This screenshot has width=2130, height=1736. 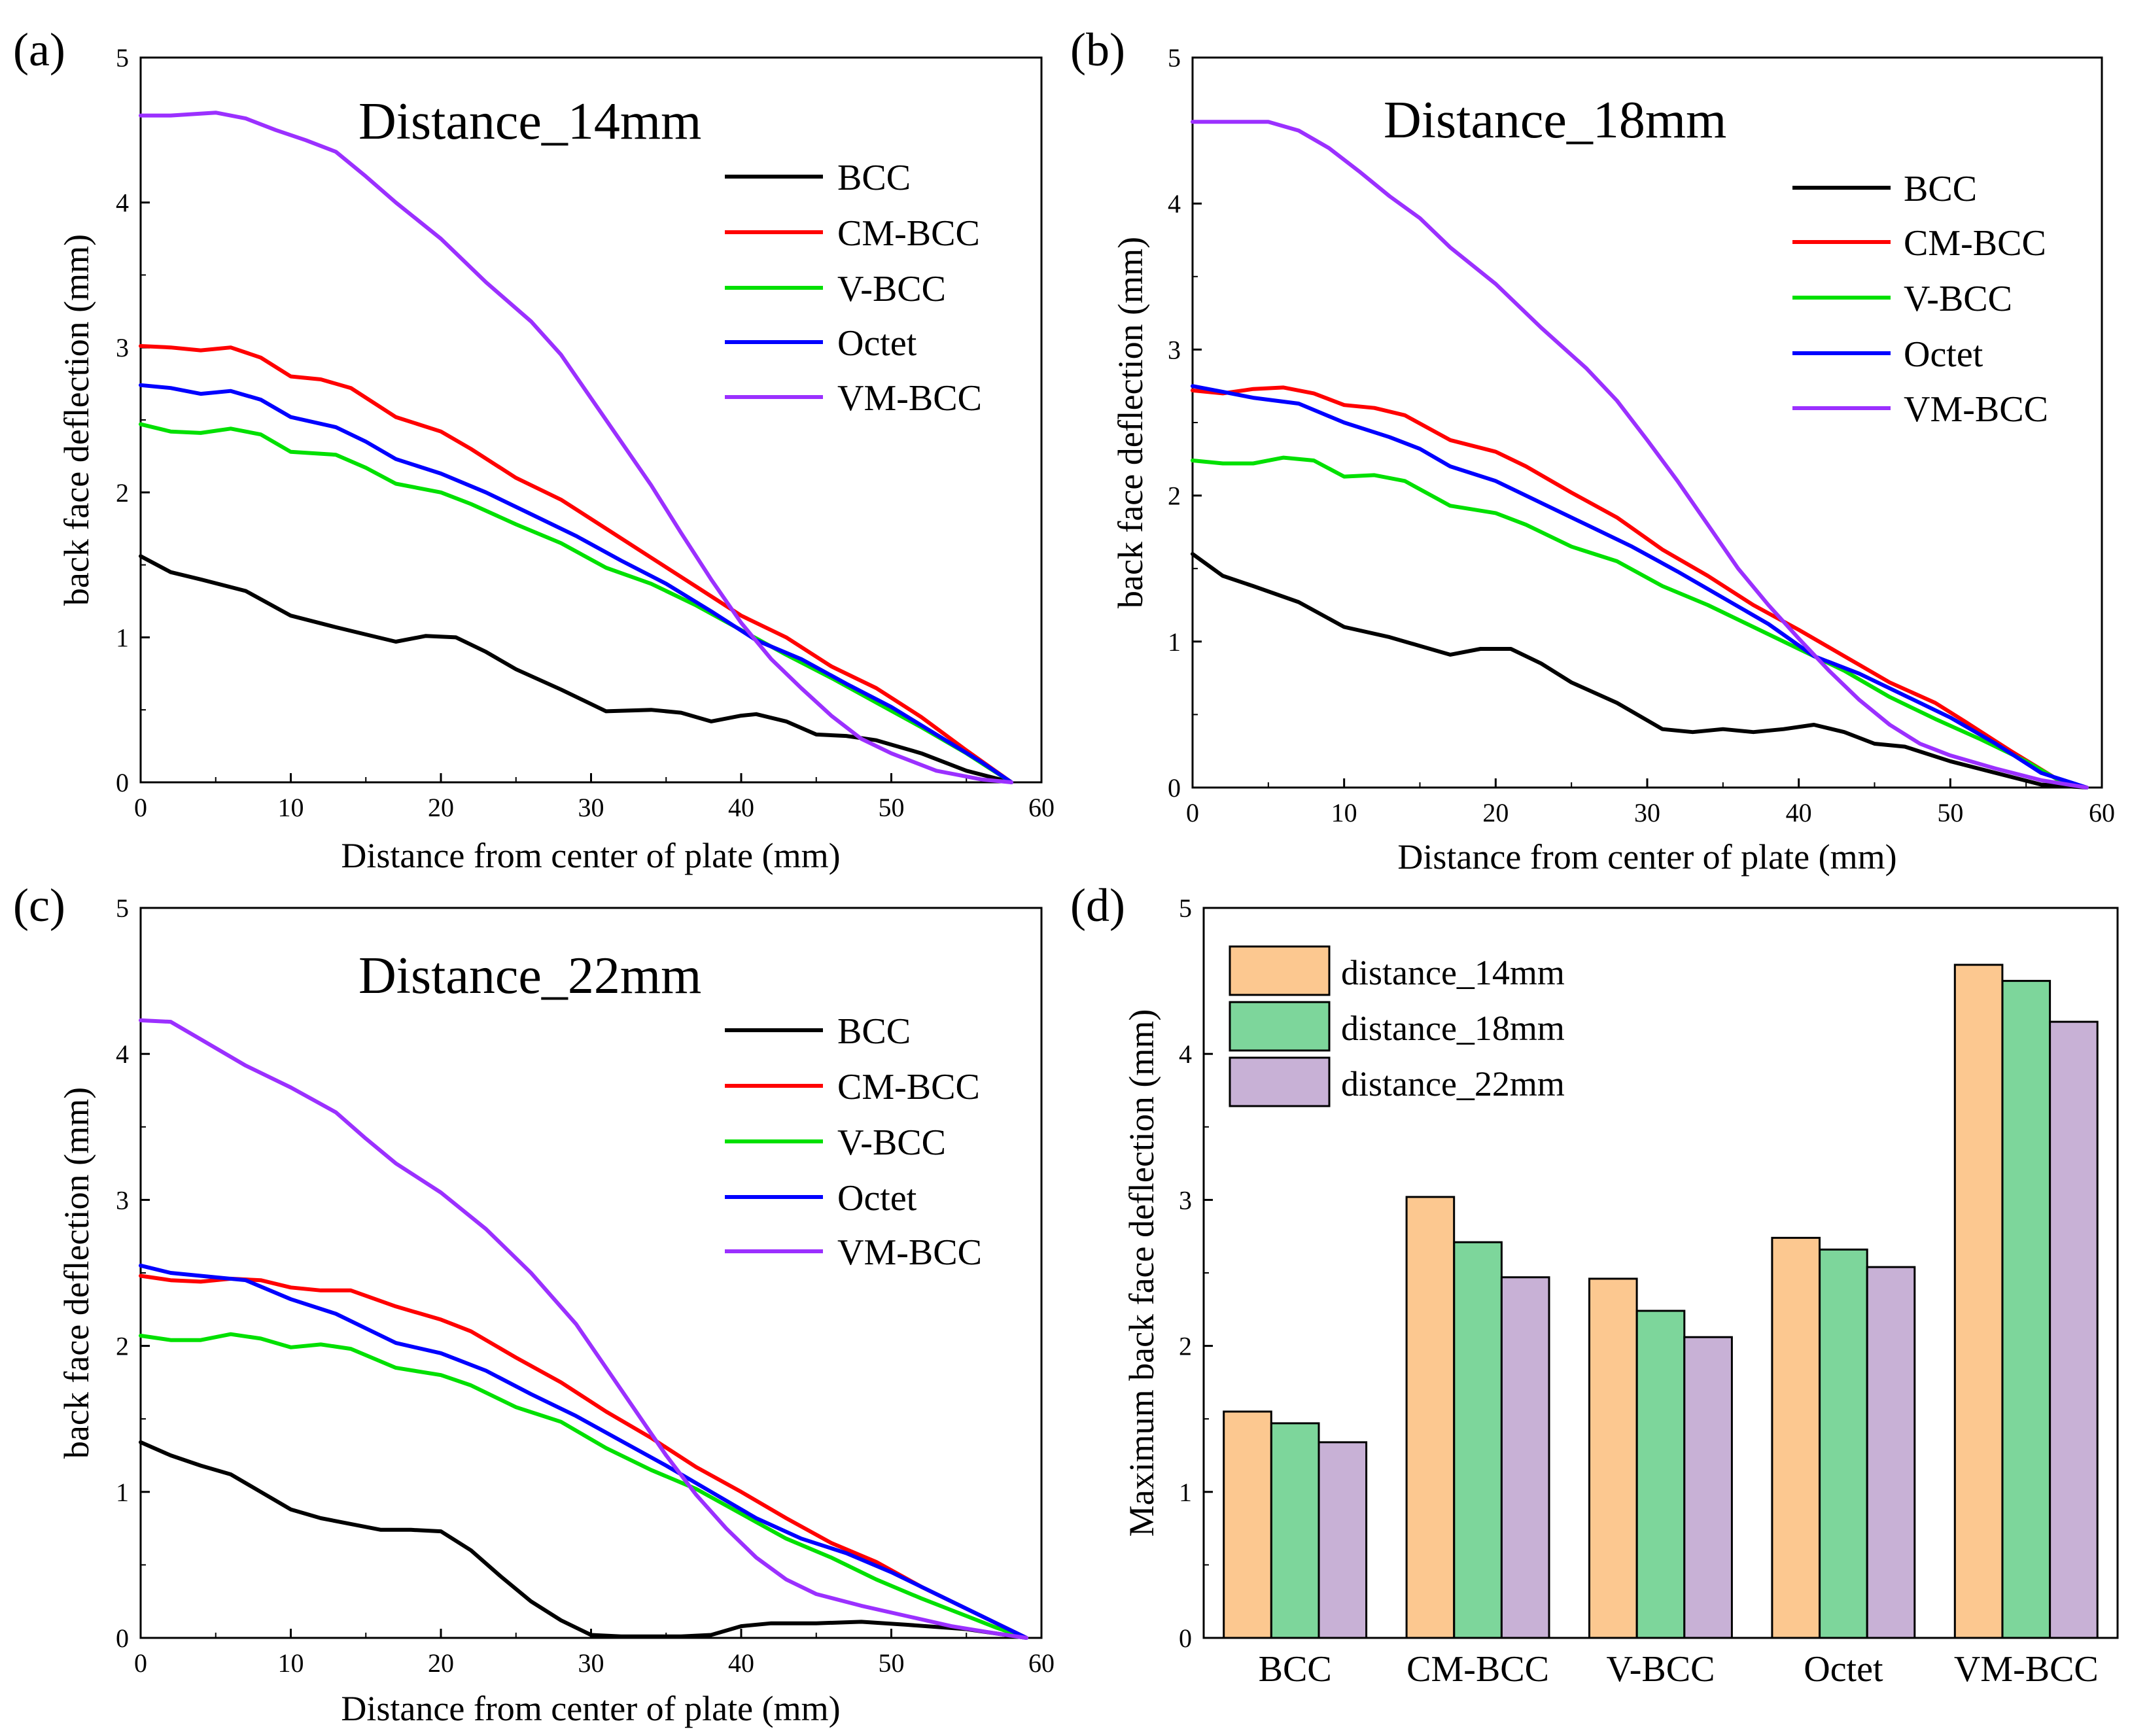 What do you see at coordinates (1891, 1453) in the screenshot?
I see `bar-octet-distance-22mm` at bounding box center [1891, 1453].